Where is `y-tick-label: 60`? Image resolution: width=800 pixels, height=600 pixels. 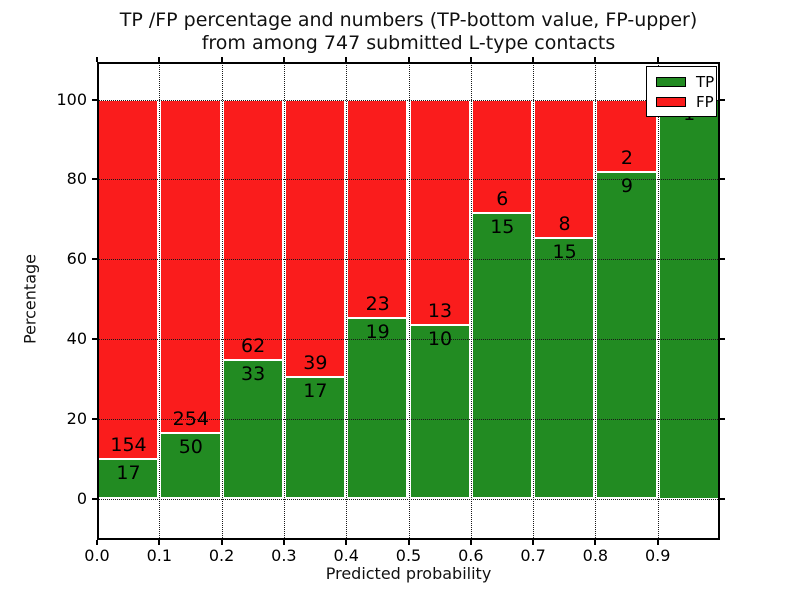
y-tick-label: 60 is located at coordinates (76, 259).